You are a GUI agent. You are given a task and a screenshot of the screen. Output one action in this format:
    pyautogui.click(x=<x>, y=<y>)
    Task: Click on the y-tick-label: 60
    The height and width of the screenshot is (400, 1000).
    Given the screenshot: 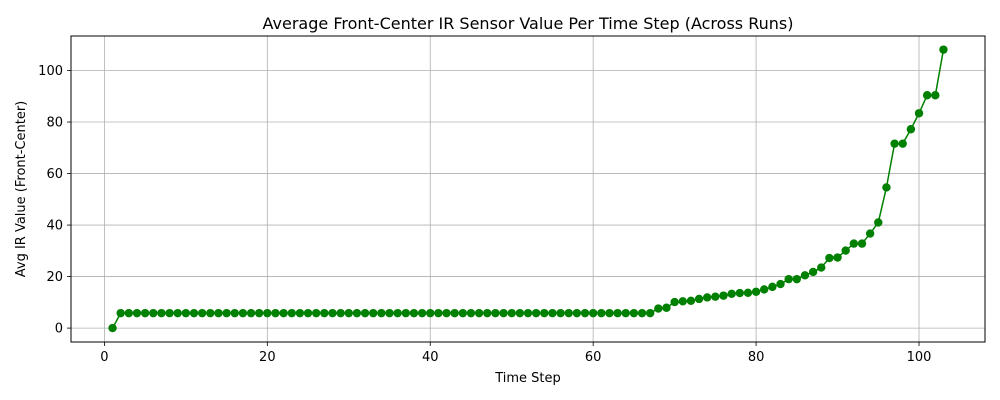 What is the action you would take?
    pyautogui.click(x=54, y=174)
    